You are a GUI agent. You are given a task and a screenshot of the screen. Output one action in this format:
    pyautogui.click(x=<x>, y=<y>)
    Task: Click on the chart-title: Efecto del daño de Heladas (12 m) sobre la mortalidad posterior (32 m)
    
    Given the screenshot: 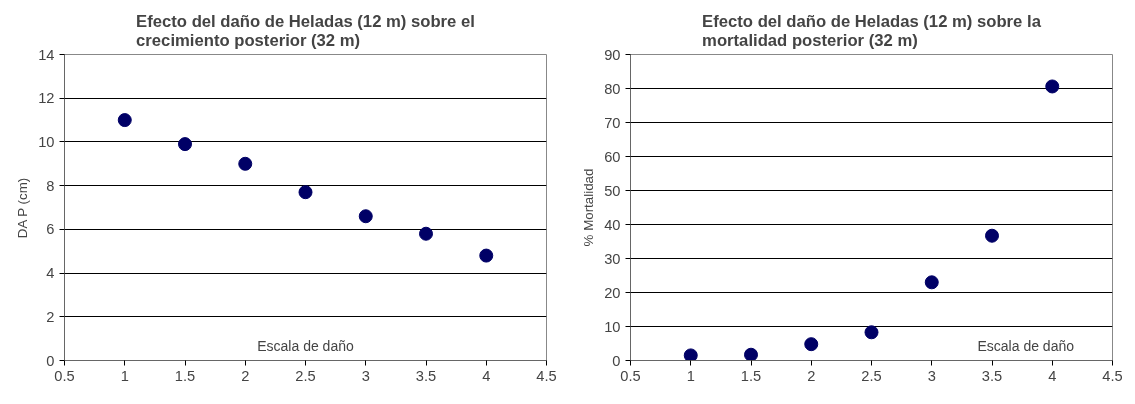 What is the action you would take?
    pyautogui.click(x=872, y=30)
    